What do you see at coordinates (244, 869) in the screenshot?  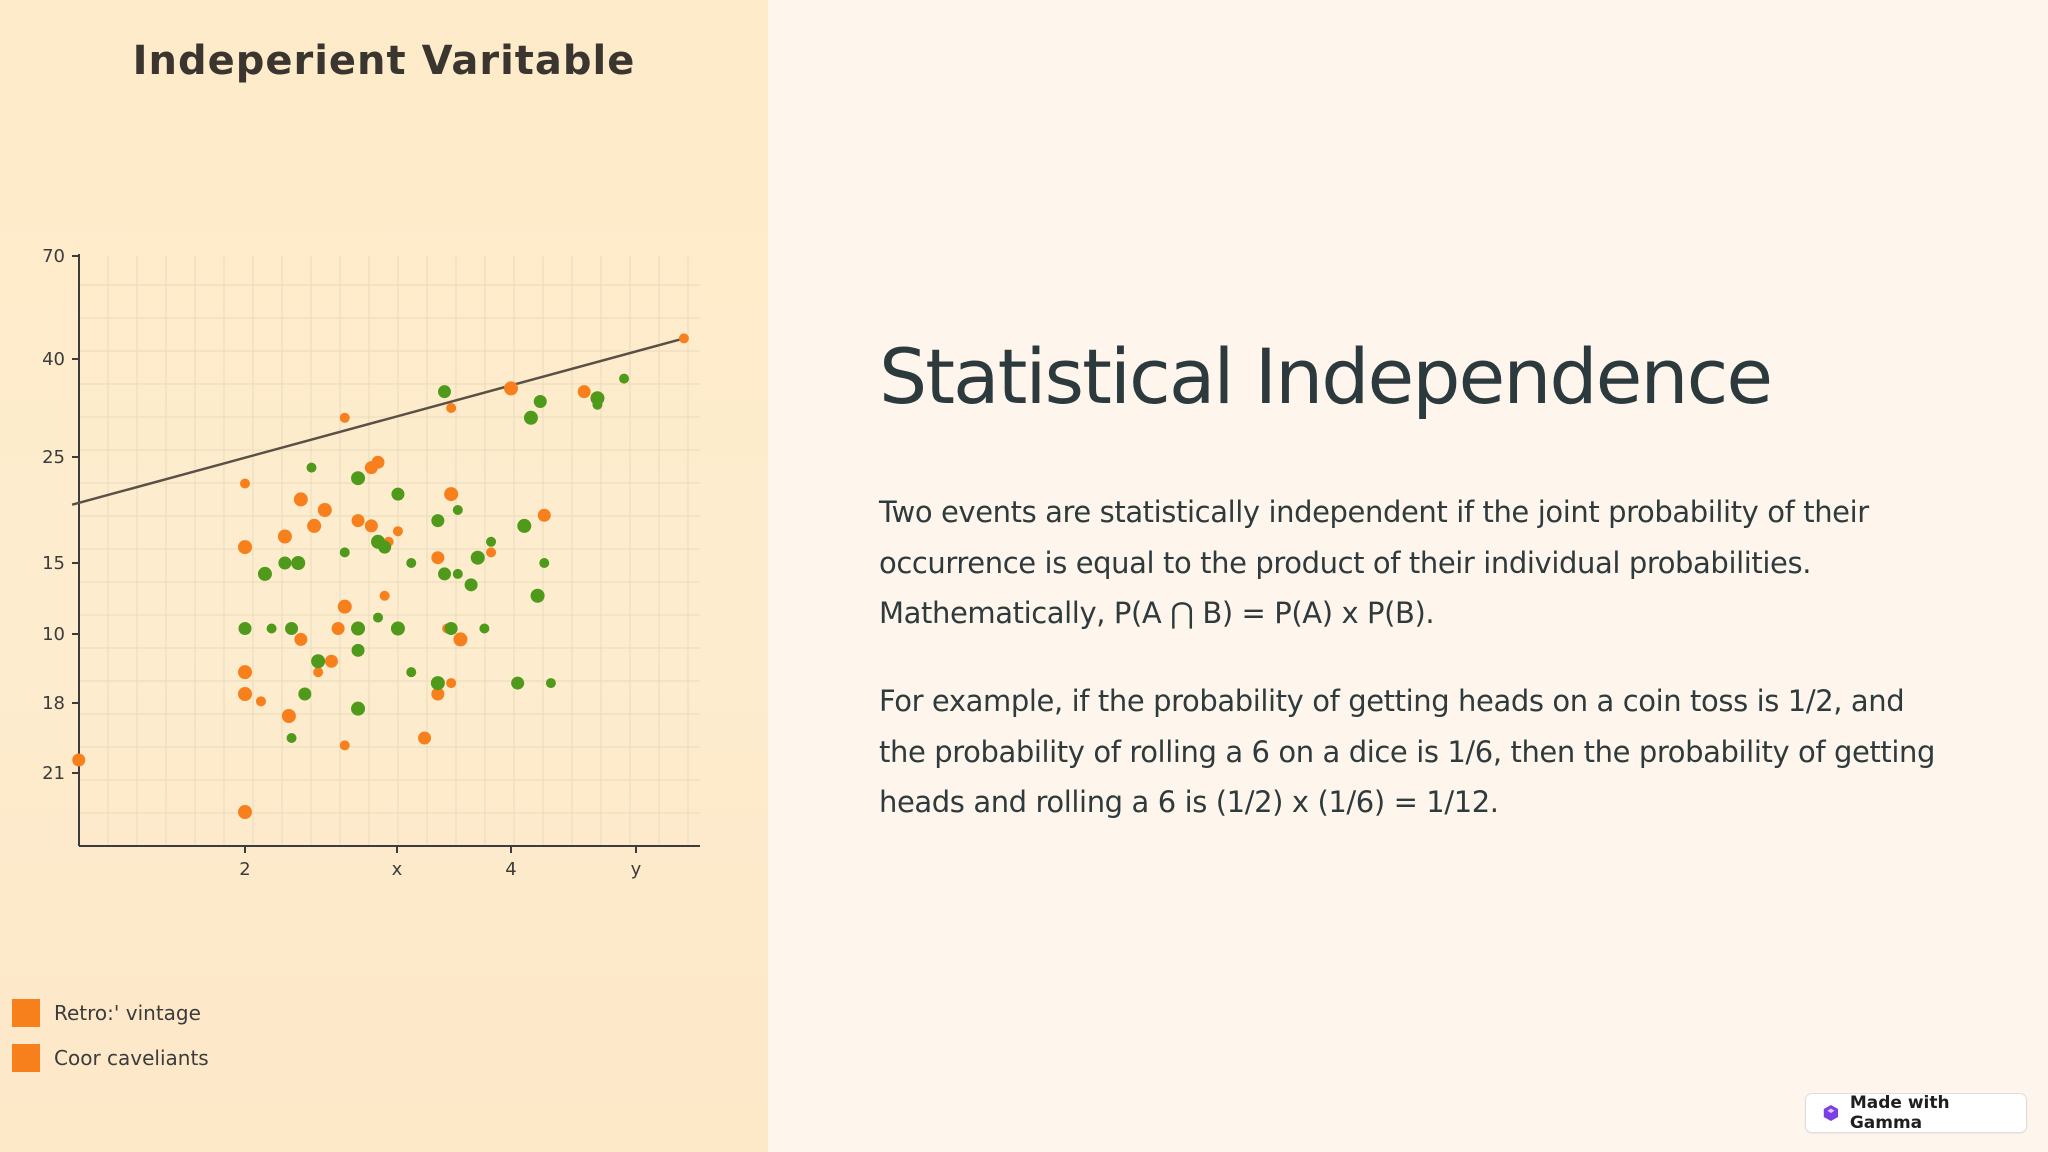 I see `x-tick-label: 2` at bounding box center [244, 869].